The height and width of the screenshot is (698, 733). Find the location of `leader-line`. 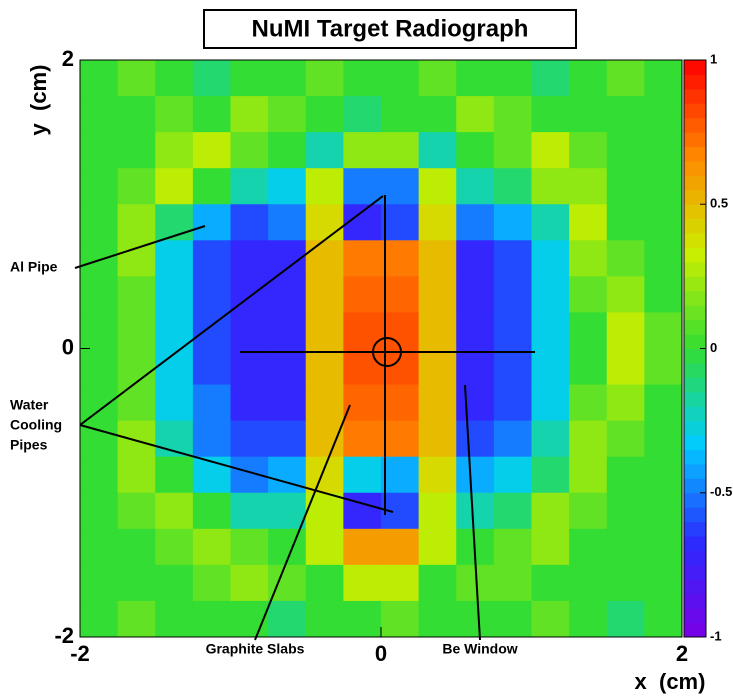

leader-line is located at coordinates (472, 512).